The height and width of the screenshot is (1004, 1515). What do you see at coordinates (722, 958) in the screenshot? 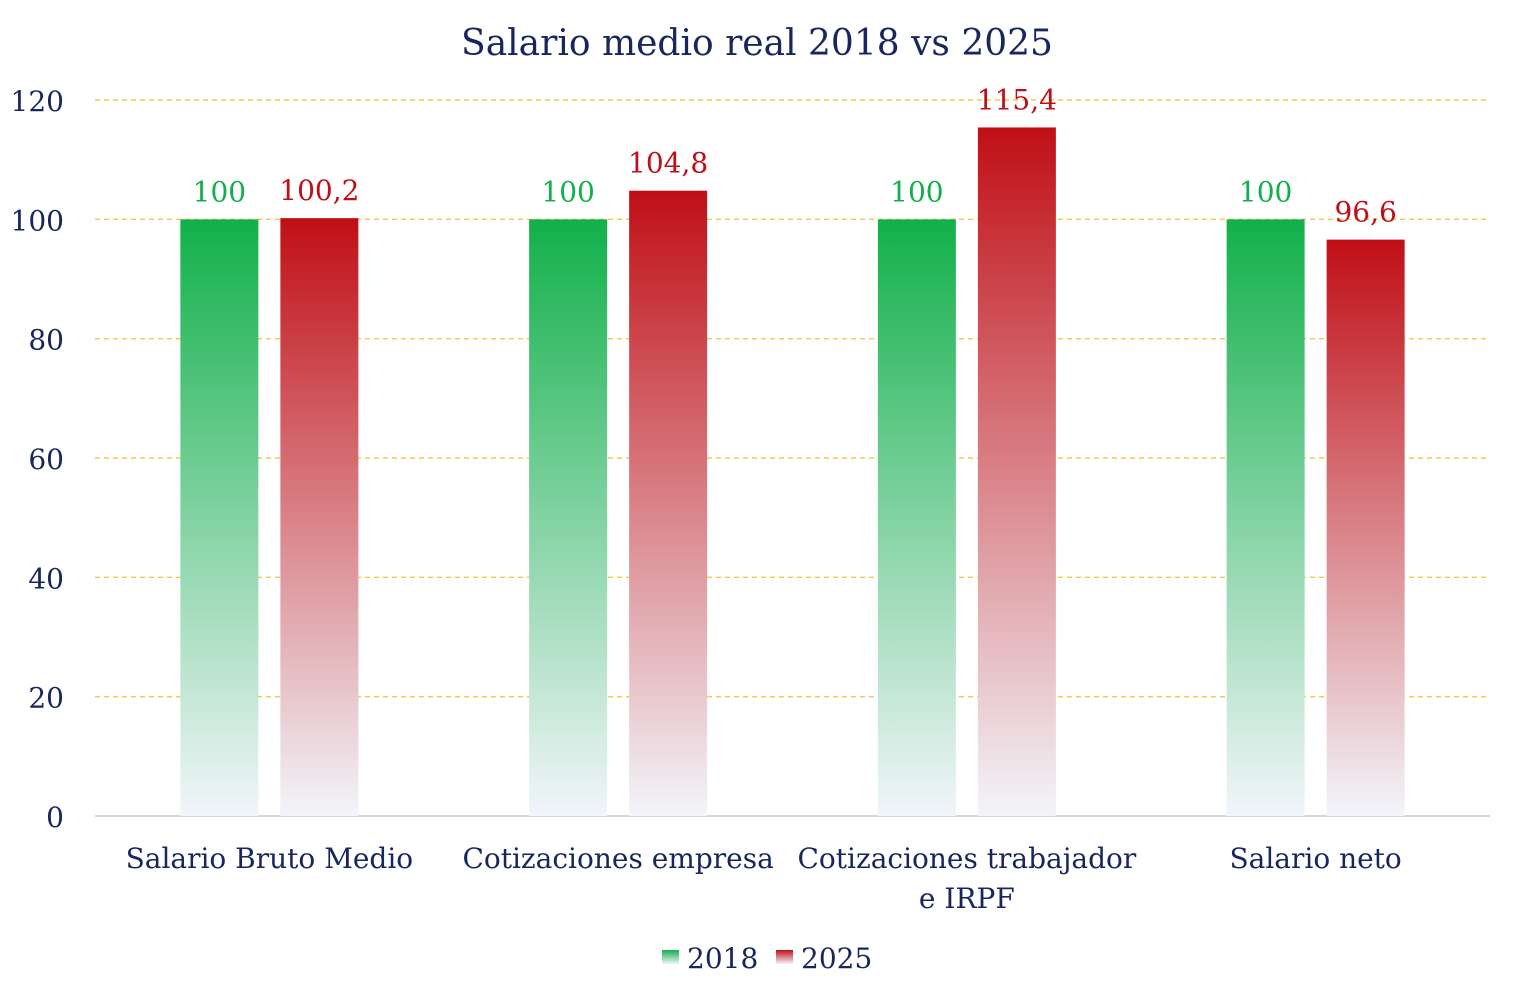
I see `legend-label-2018: 2018` at bounding box center [722, 958].